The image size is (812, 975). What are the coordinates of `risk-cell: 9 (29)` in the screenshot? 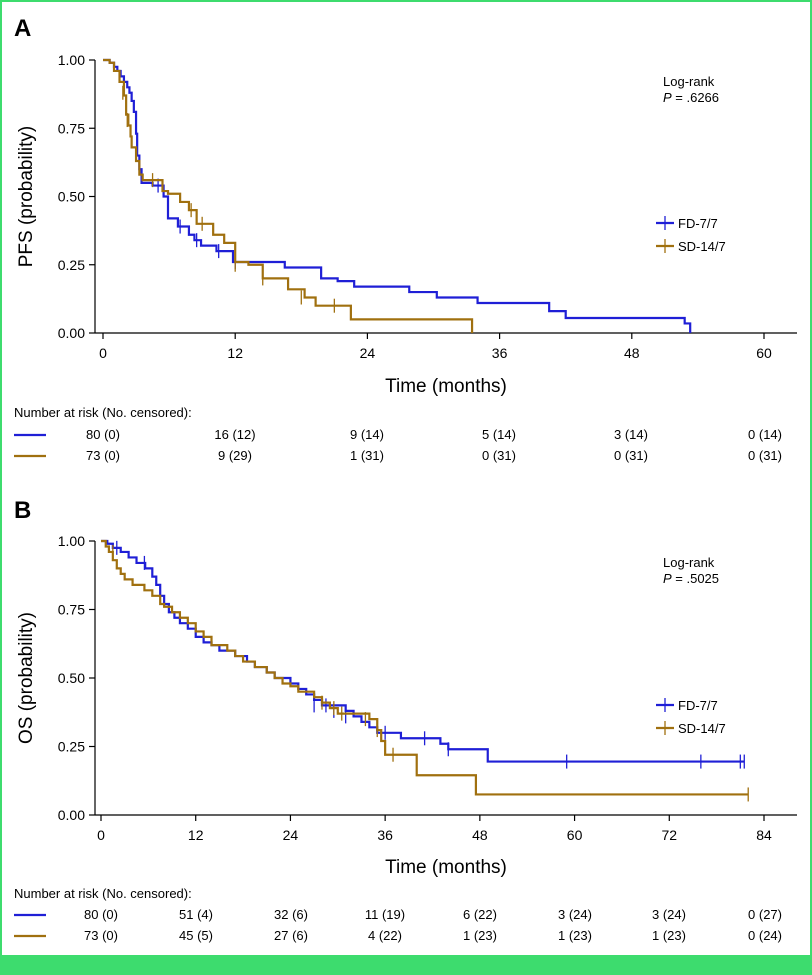 It's located at (235, 455).